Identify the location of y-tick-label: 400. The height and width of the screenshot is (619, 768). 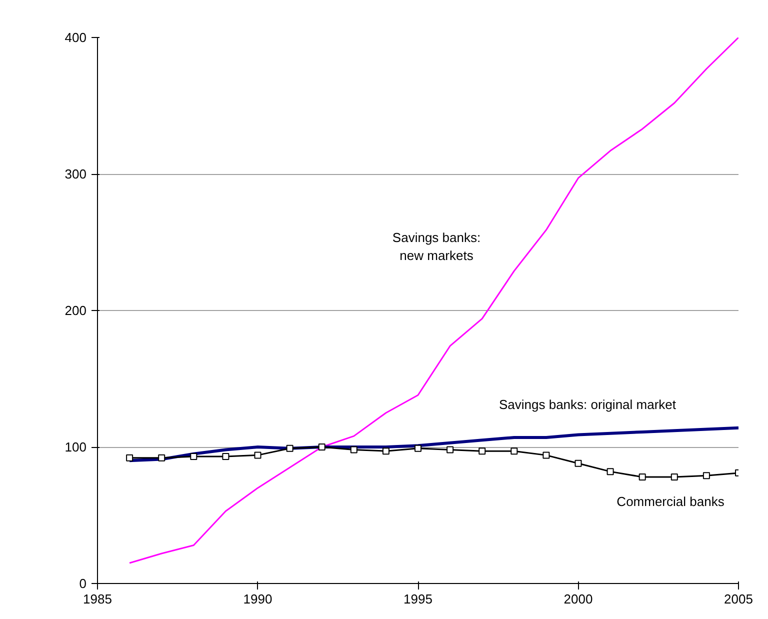
(75, 37).